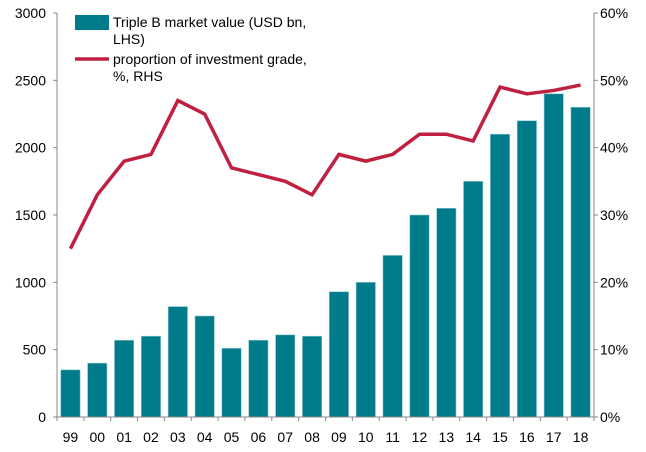 Image resolution: width=646 pixels, height=452 pixels. I want to click on x-tick-label: 13, so click(447, 437).